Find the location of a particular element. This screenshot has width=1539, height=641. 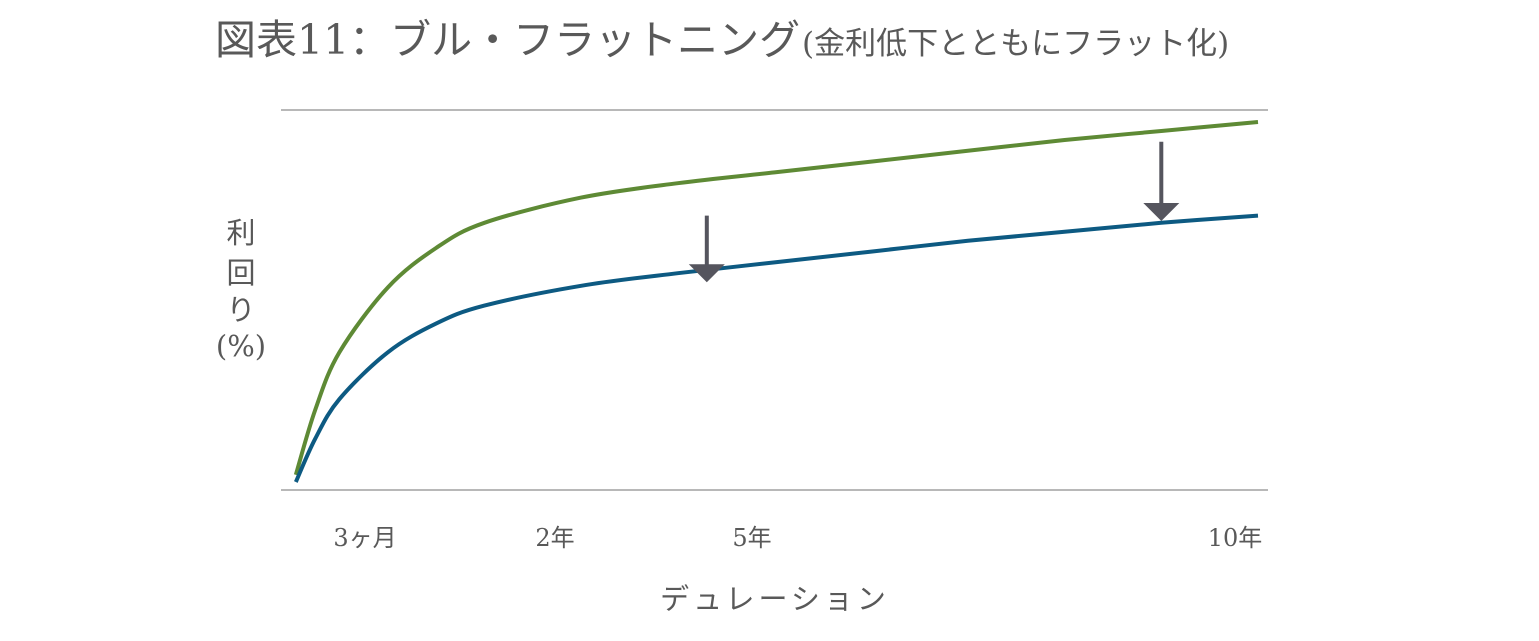

x-tick-label-10y: 10年 is located at coordinates (1235, 538).